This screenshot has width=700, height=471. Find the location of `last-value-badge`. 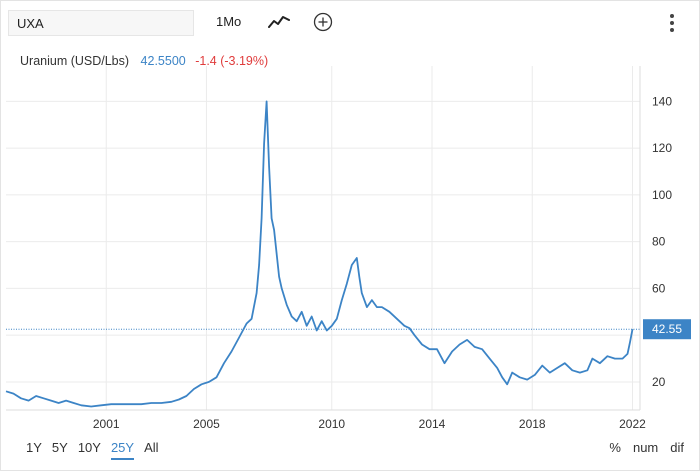

last-value-badge is located at coordinates (667, 329).